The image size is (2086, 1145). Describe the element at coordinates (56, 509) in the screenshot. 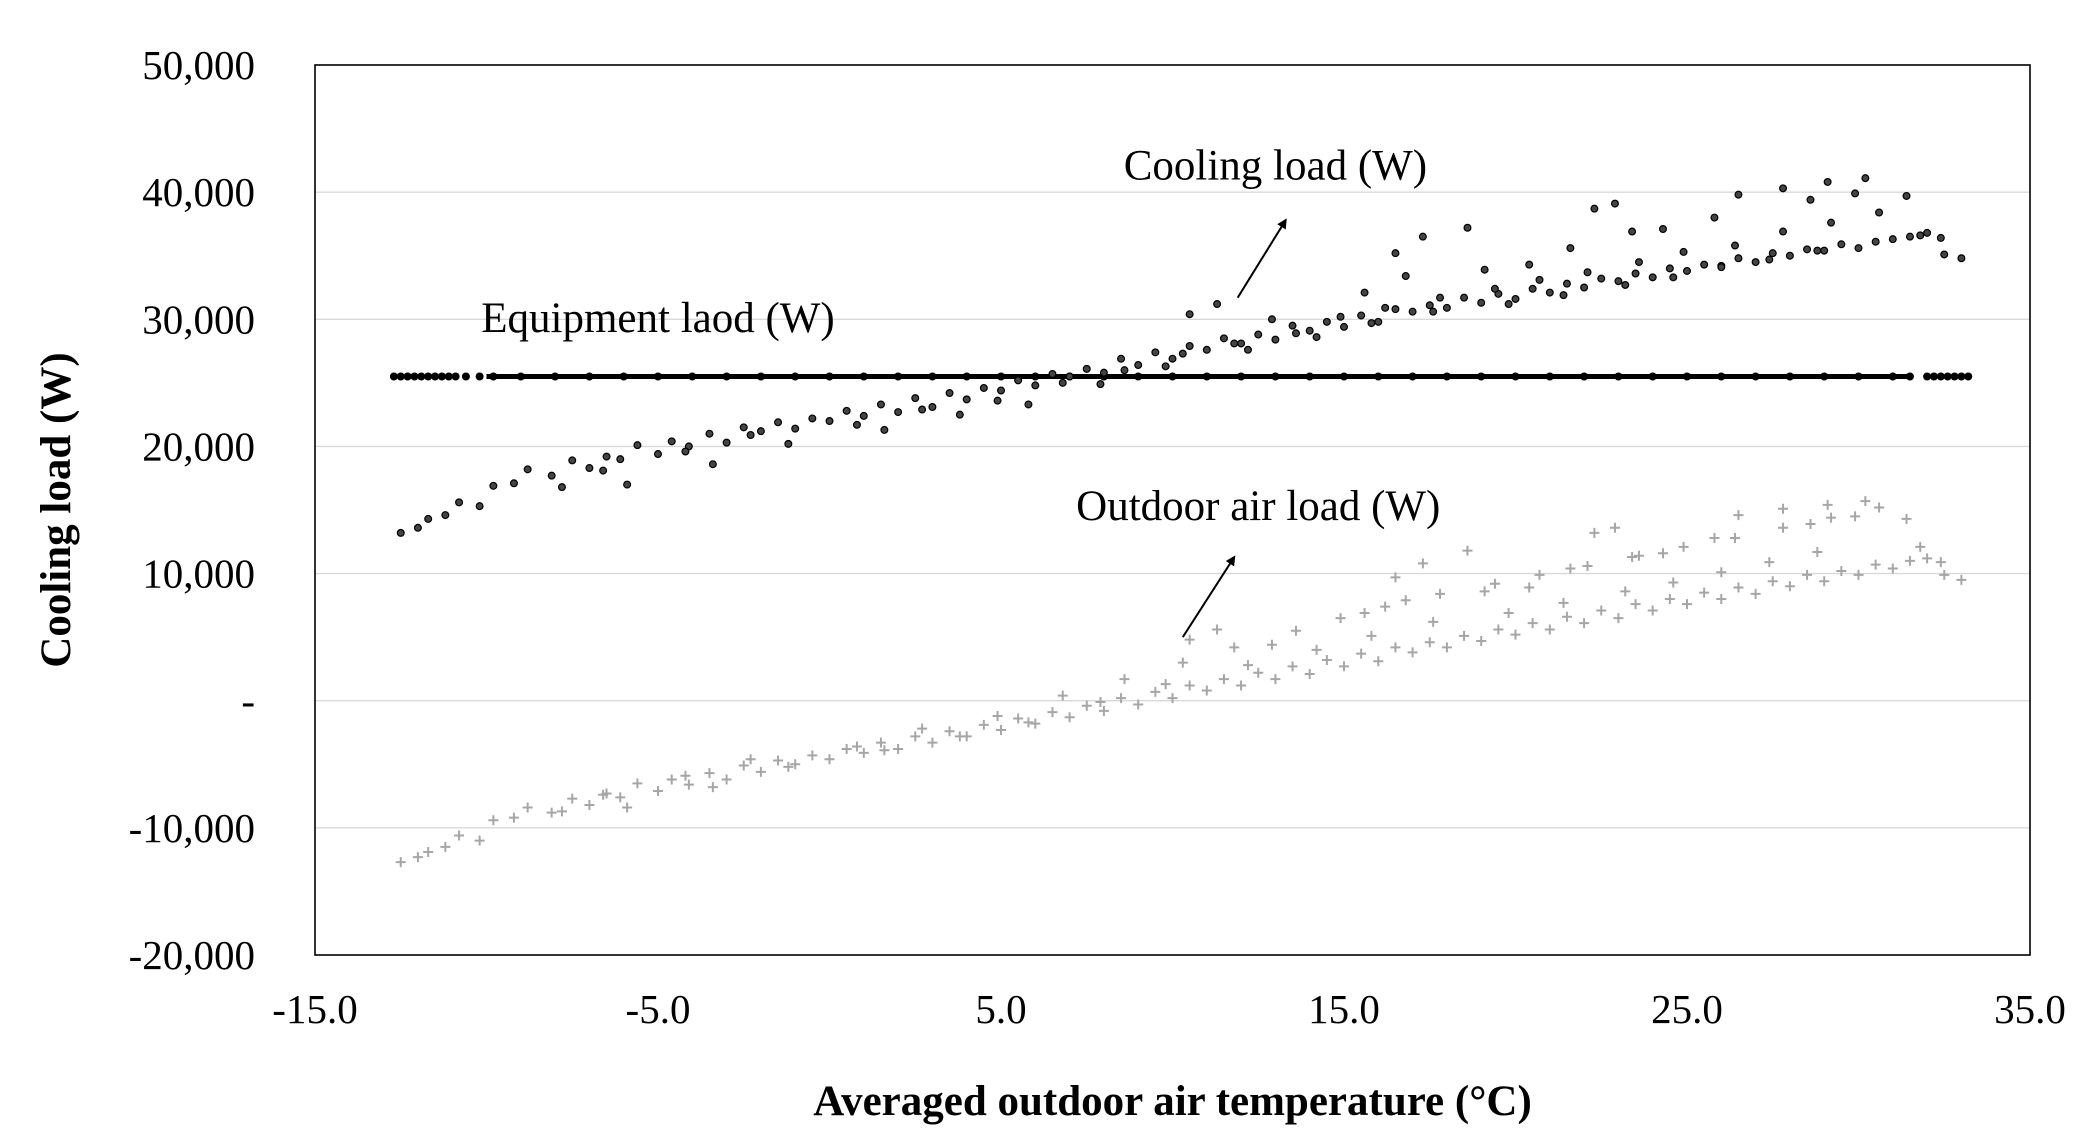

I see `y-axis-title: Cooling load (W)` at that location.